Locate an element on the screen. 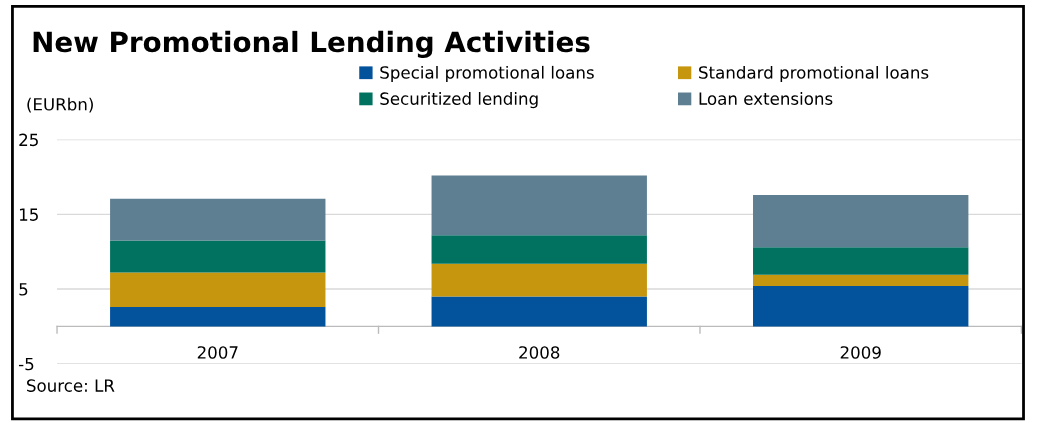 The width and height of the screenshot is (1037, 423). x-tick-label: 2009 is located at coordinates (860, 352).